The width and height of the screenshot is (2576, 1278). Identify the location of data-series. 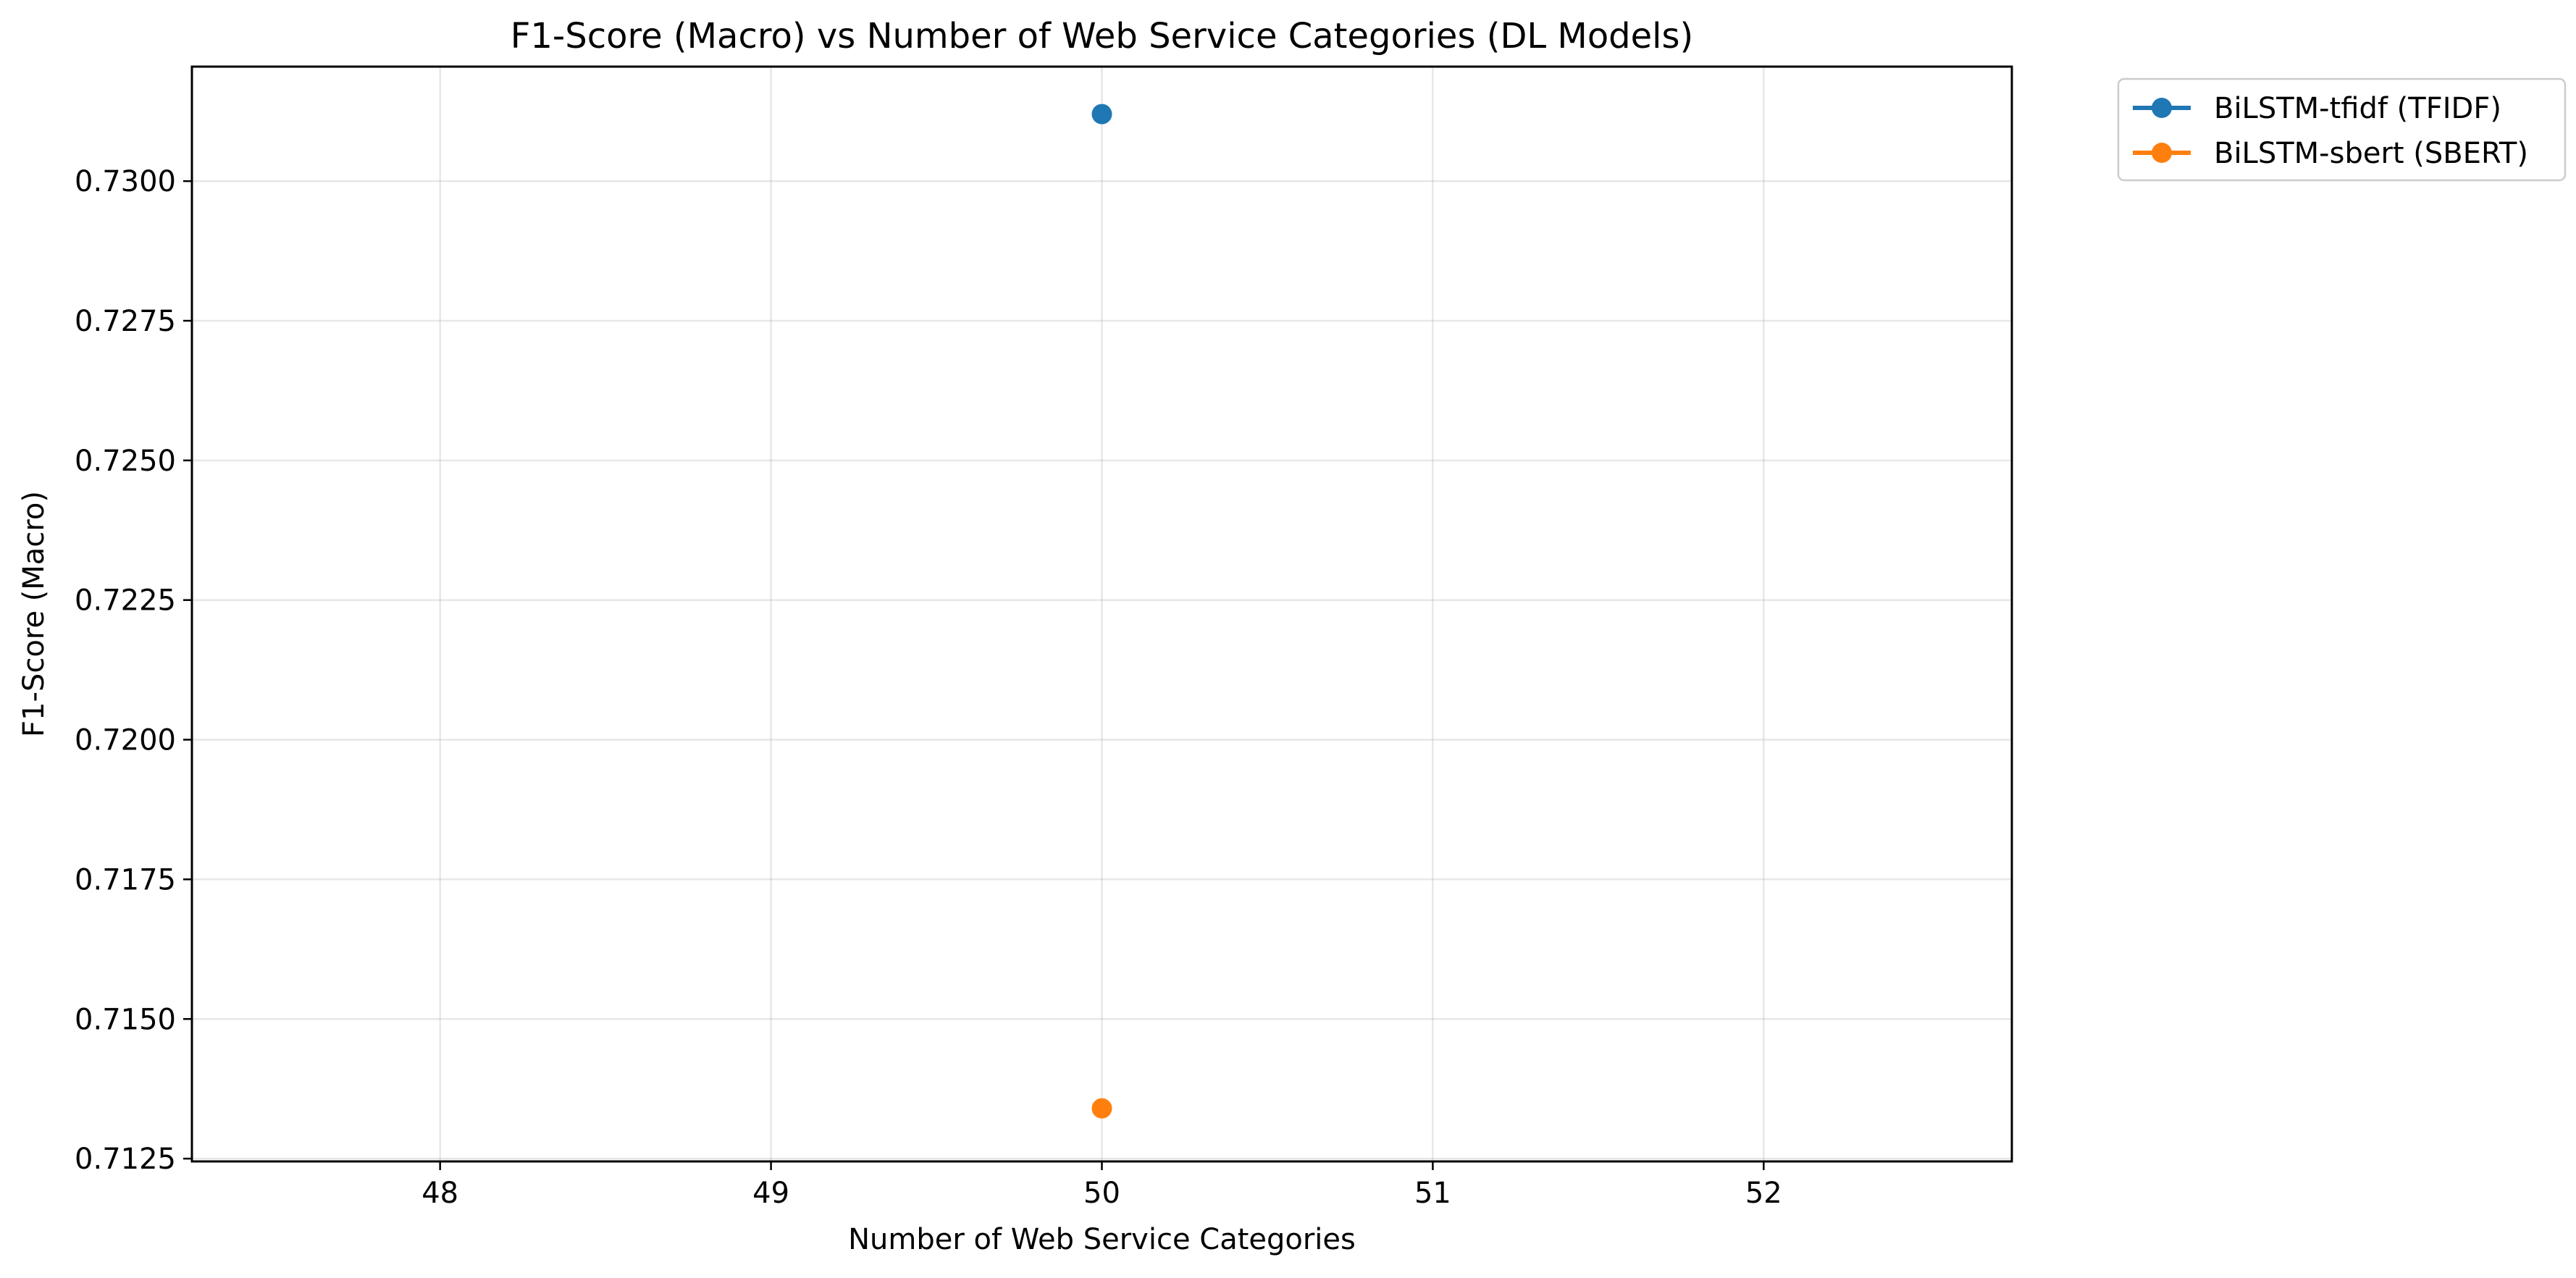
(1101, 611).